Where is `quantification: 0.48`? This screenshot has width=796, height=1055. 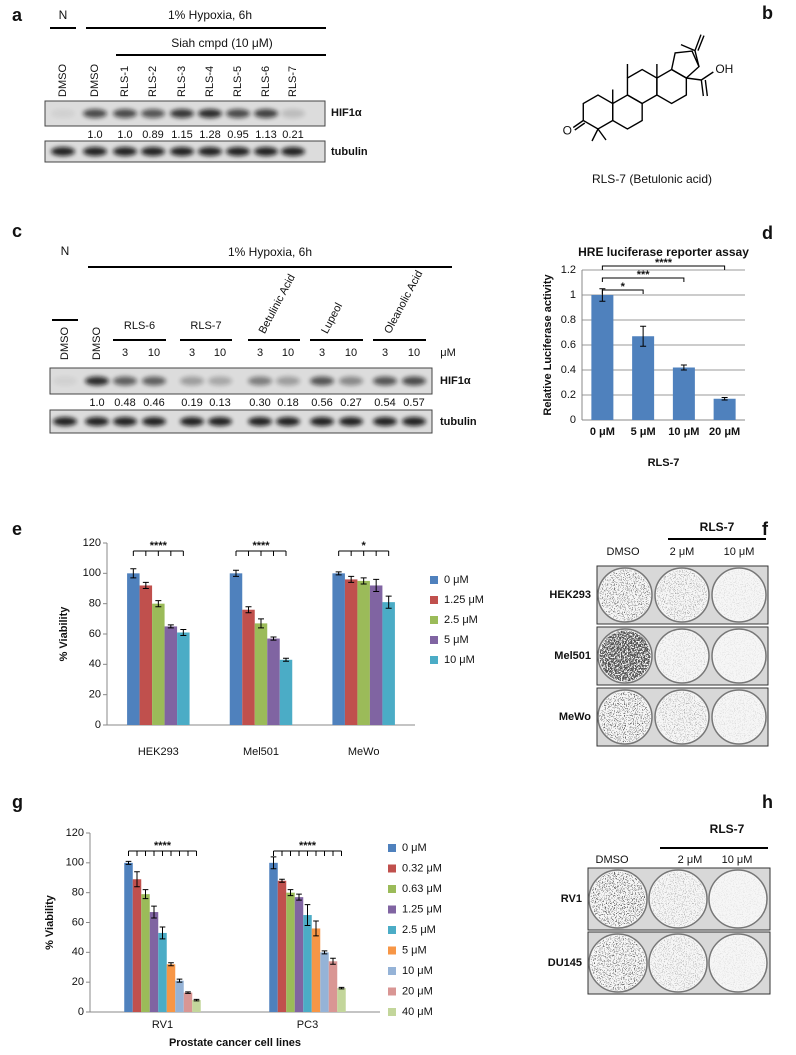
quantification: 0.48 is located at coordinates (124, 403).